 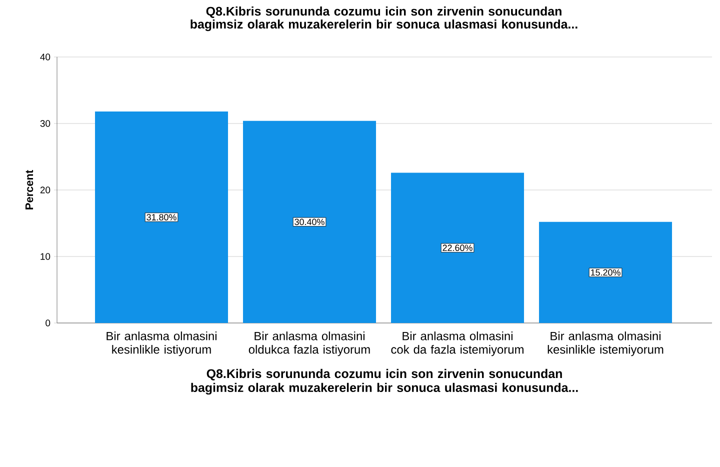 What do you see at coordinates (161, 344) in the screenshot?
I see `x-tick-label: Bir anlasma olmasini kesinlikle istiyorum` at bounding box center [161, 344].